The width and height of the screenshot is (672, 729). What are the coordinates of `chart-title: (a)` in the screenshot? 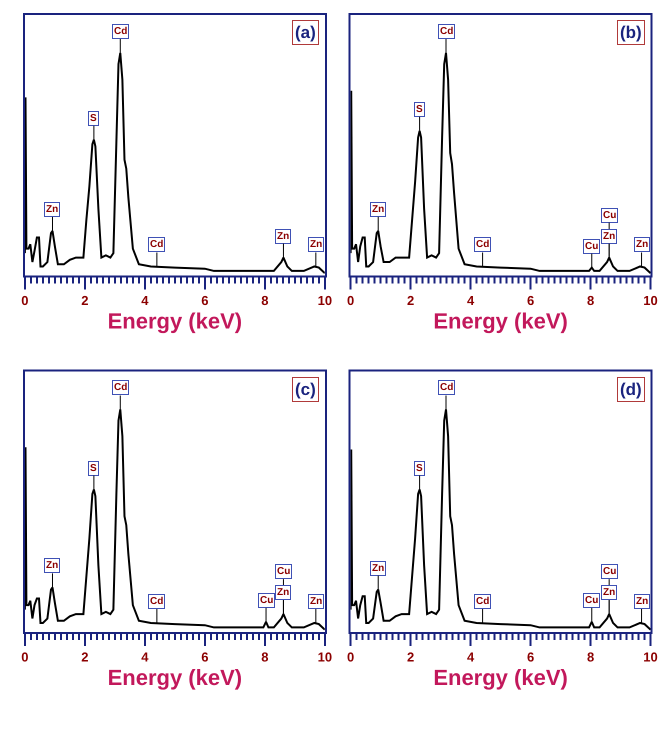 It's located at (305, 32).